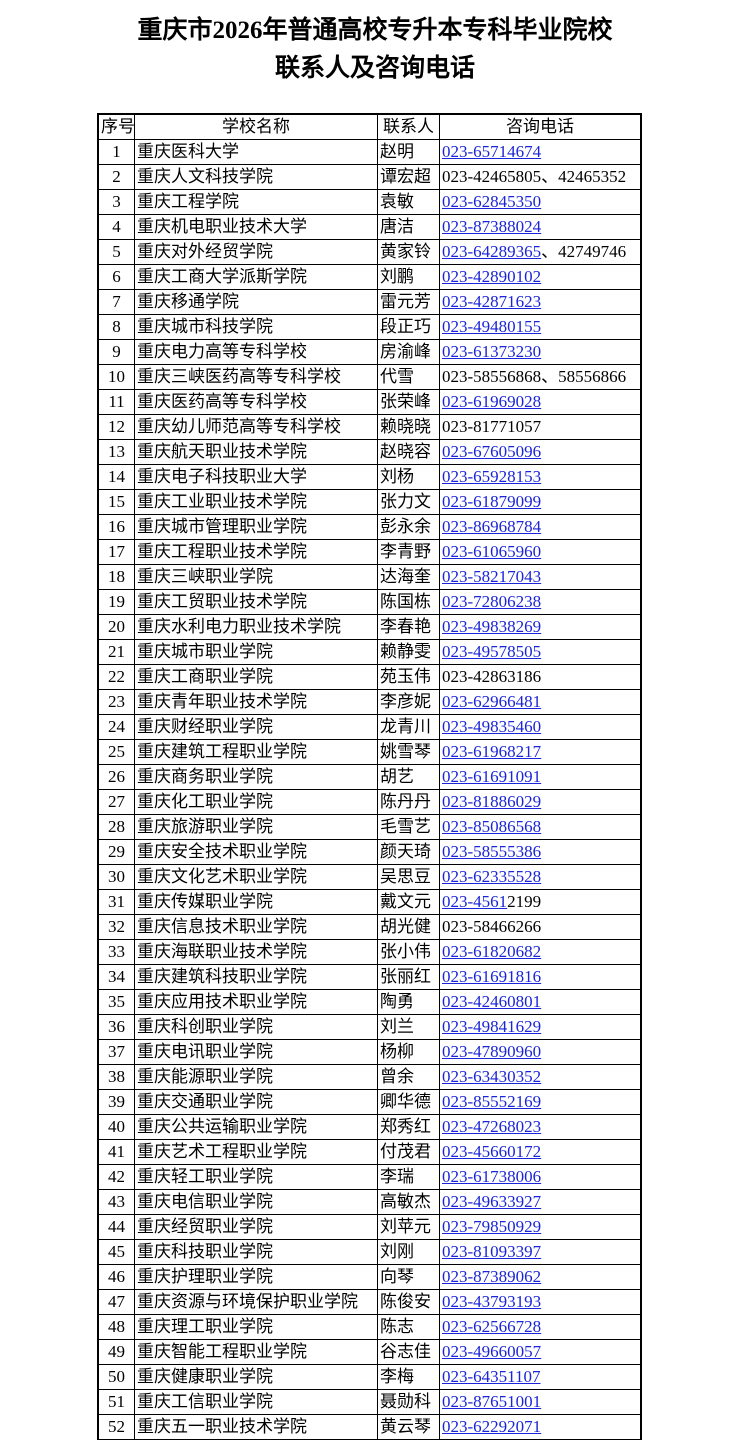 This screenshot has height=1440, width=750. I want to click on phone-text: 023-42465805、42465352, so click(534, 176).